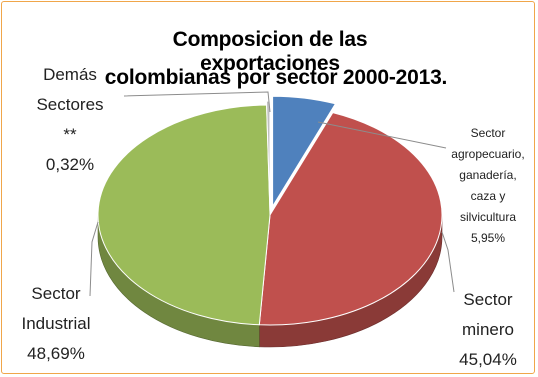  I want to click on label-demas-line-3: **, so click(70, 134).